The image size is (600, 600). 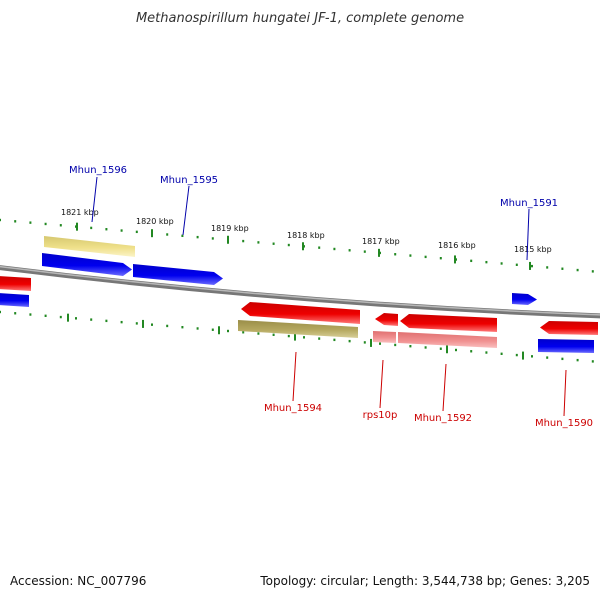 I want to click on mhun1591-leader-line, so click(x=528, y=234).